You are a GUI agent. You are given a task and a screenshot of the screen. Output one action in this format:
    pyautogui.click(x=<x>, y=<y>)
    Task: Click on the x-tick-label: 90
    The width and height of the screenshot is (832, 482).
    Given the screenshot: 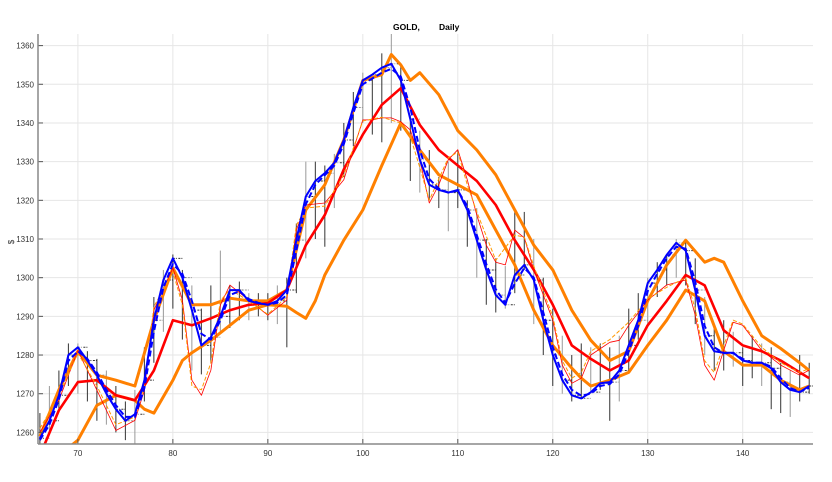 What is the action you would take?
    pyautogui.click(x=267, y=453)
    